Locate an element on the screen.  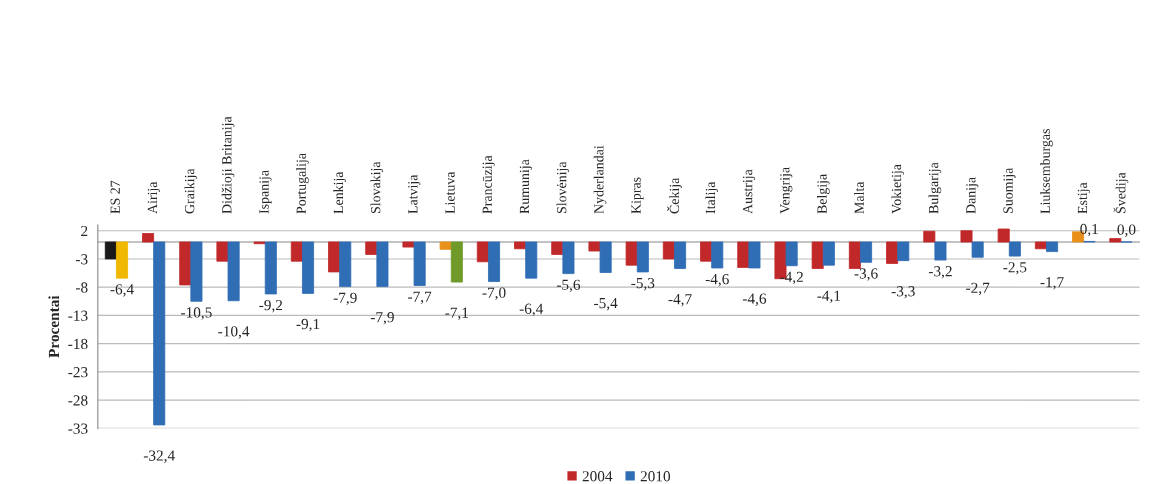
data-label: -7,0 is located at coordinates (494, 294).